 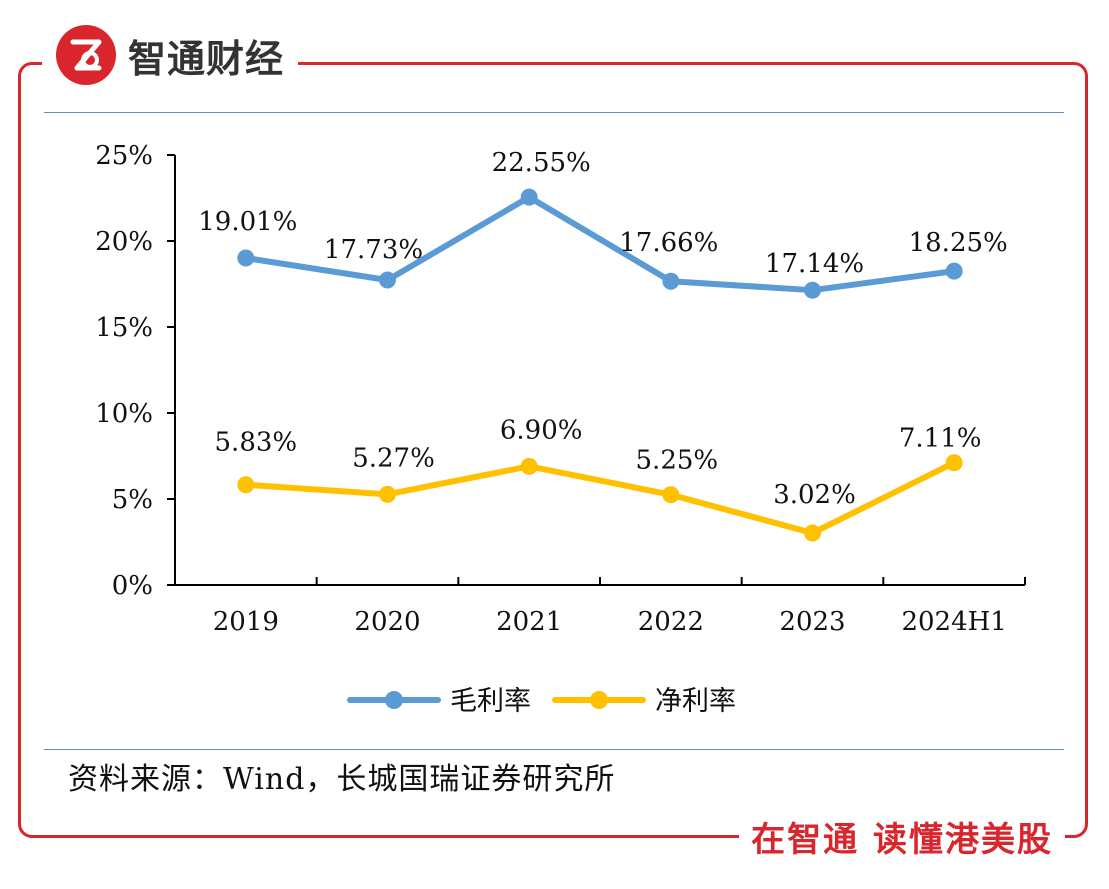 I want to click on brand-header: 智通财经, so click(x=170, y=55).